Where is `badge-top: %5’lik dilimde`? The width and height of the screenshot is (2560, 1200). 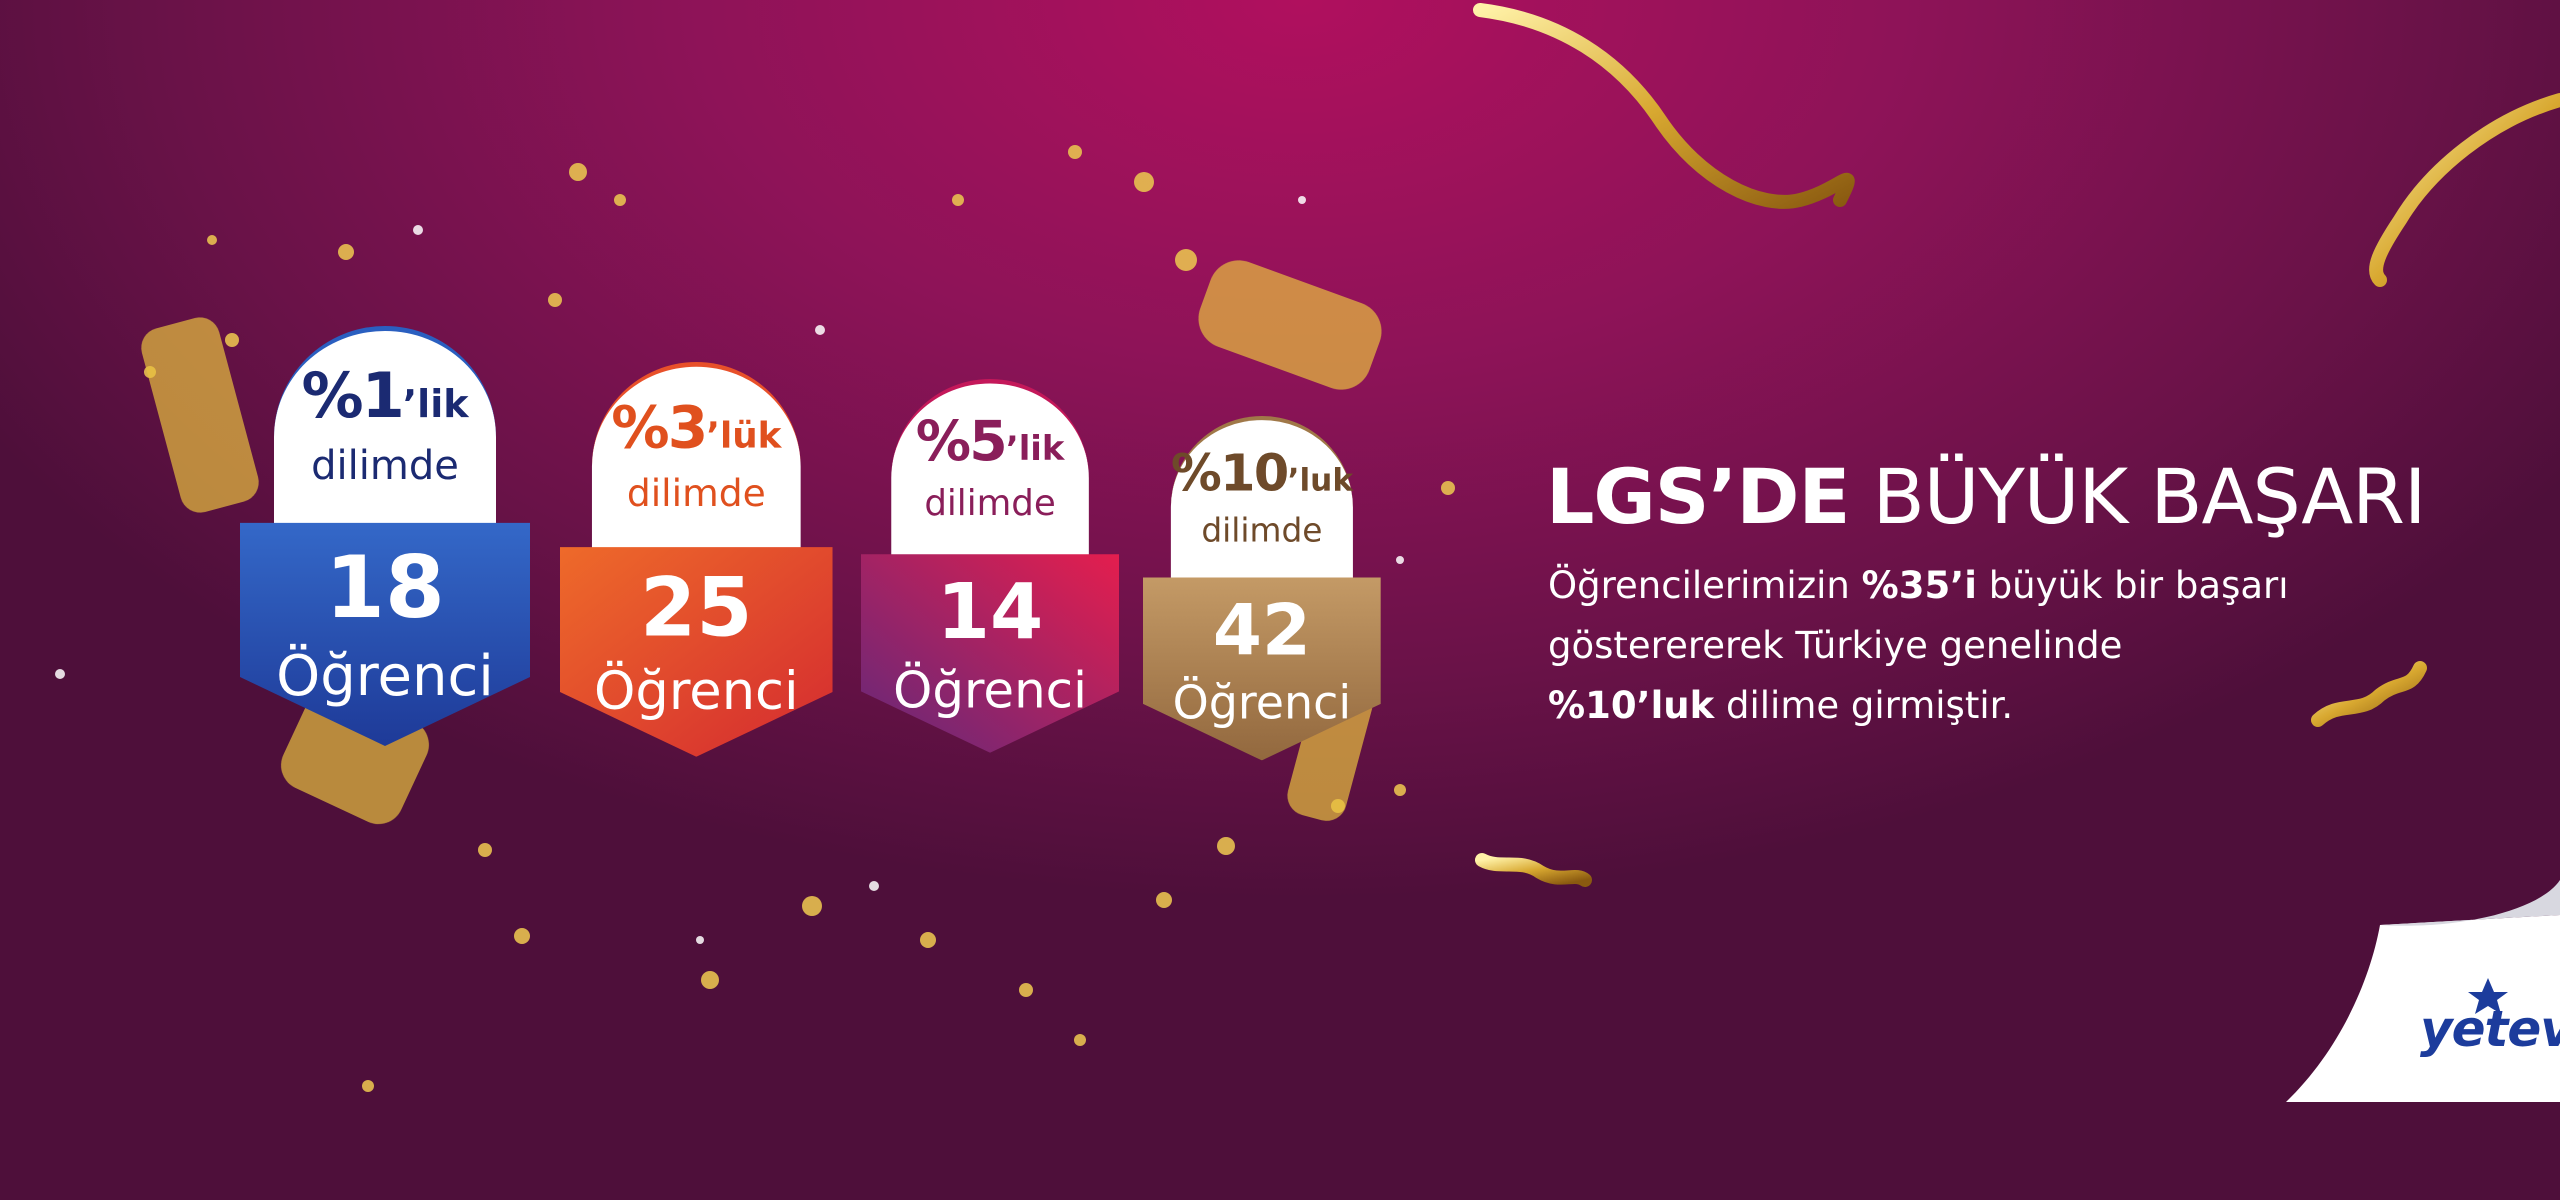 badge-top: %5’lik dilimde is located at coordinates (990, 472).